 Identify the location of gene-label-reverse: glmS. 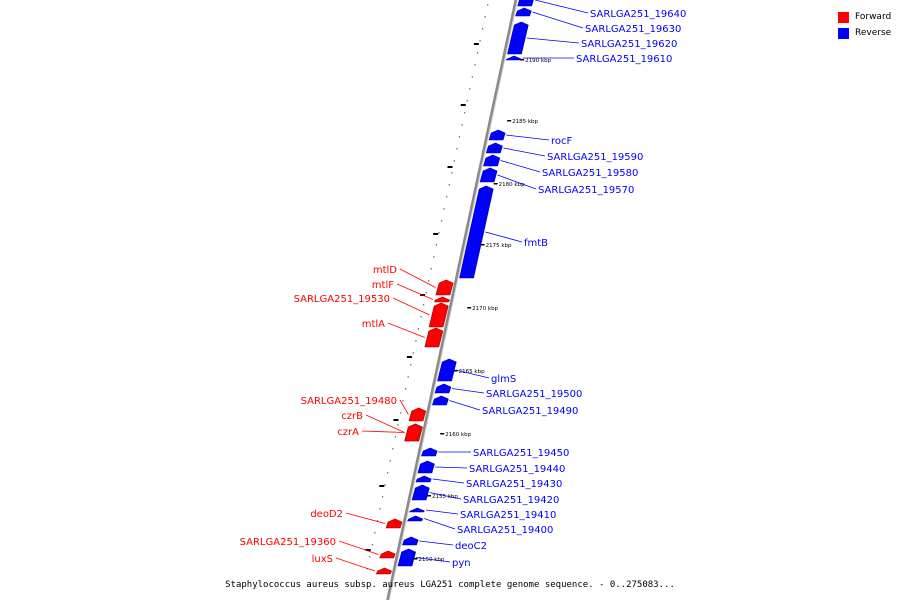
(503, 379).